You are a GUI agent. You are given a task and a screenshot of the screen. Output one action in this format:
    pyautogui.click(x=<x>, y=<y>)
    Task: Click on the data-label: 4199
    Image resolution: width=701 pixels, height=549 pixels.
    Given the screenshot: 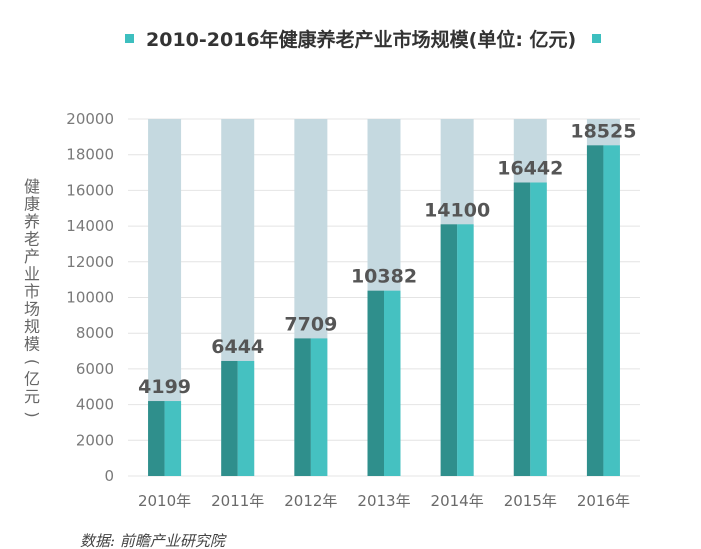 What is the action you would take?
    pyautogui.click(x=164, y=387)
    